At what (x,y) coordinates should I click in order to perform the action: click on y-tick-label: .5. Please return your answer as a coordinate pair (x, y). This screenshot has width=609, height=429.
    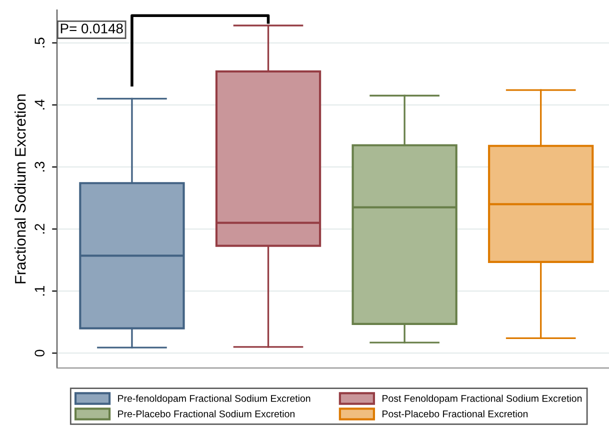
    Looking at the image, I should click on (39, 43).